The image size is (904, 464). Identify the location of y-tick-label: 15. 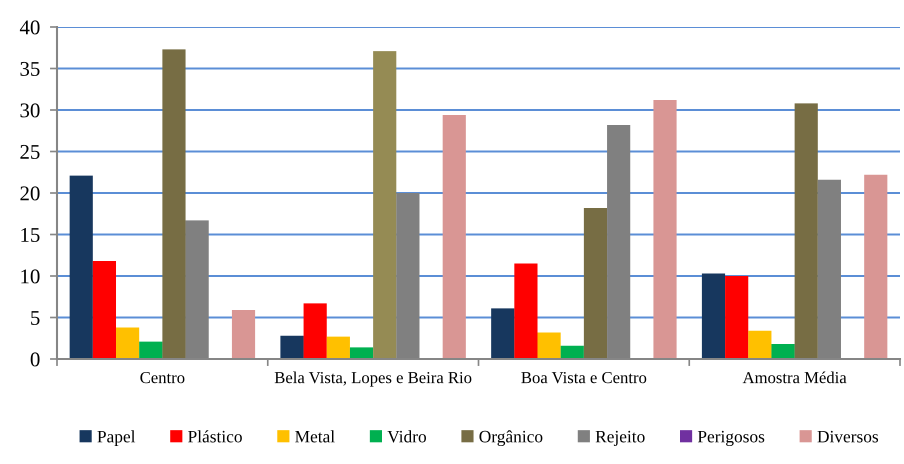
(30, 235).